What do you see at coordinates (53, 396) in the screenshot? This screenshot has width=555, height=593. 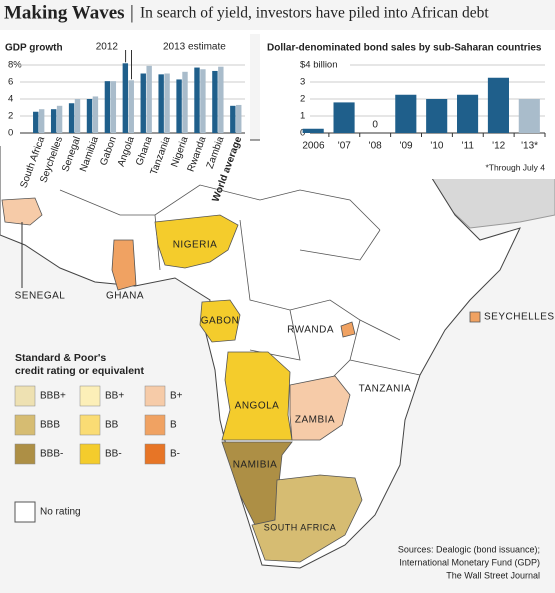 I see `legend-label: BBB+` at bounding box center [53, 396].